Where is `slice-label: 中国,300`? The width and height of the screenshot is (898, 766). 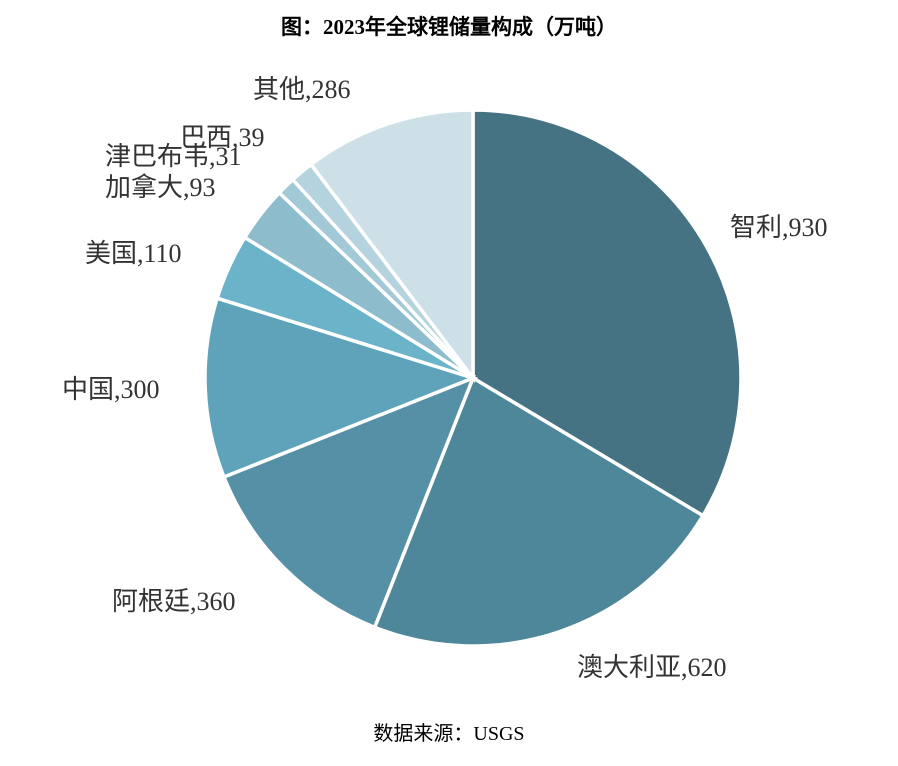
slice-label: 中国,300 is located at coordinates (111, 389).